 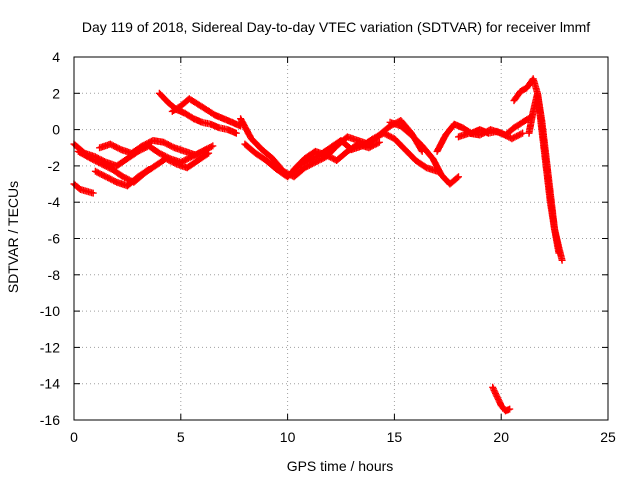 I want to click on y-tick-label: 0, so click(x=56, y=130).